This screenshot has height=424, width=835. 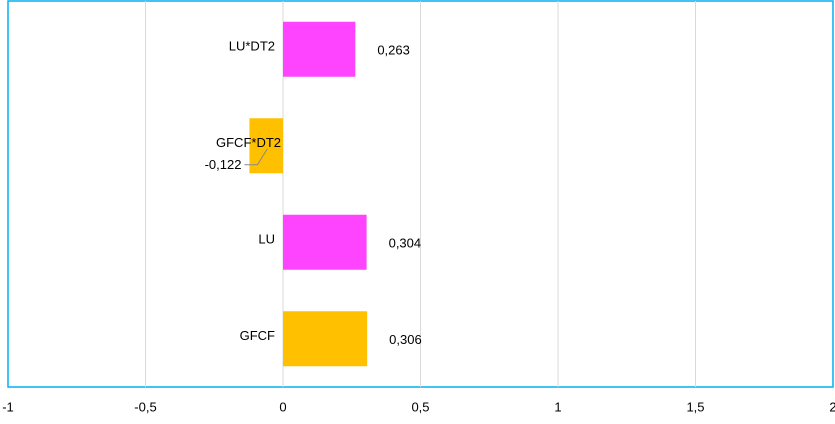 I want to click on x-tick-label: 1, so click(x=557, y=406).